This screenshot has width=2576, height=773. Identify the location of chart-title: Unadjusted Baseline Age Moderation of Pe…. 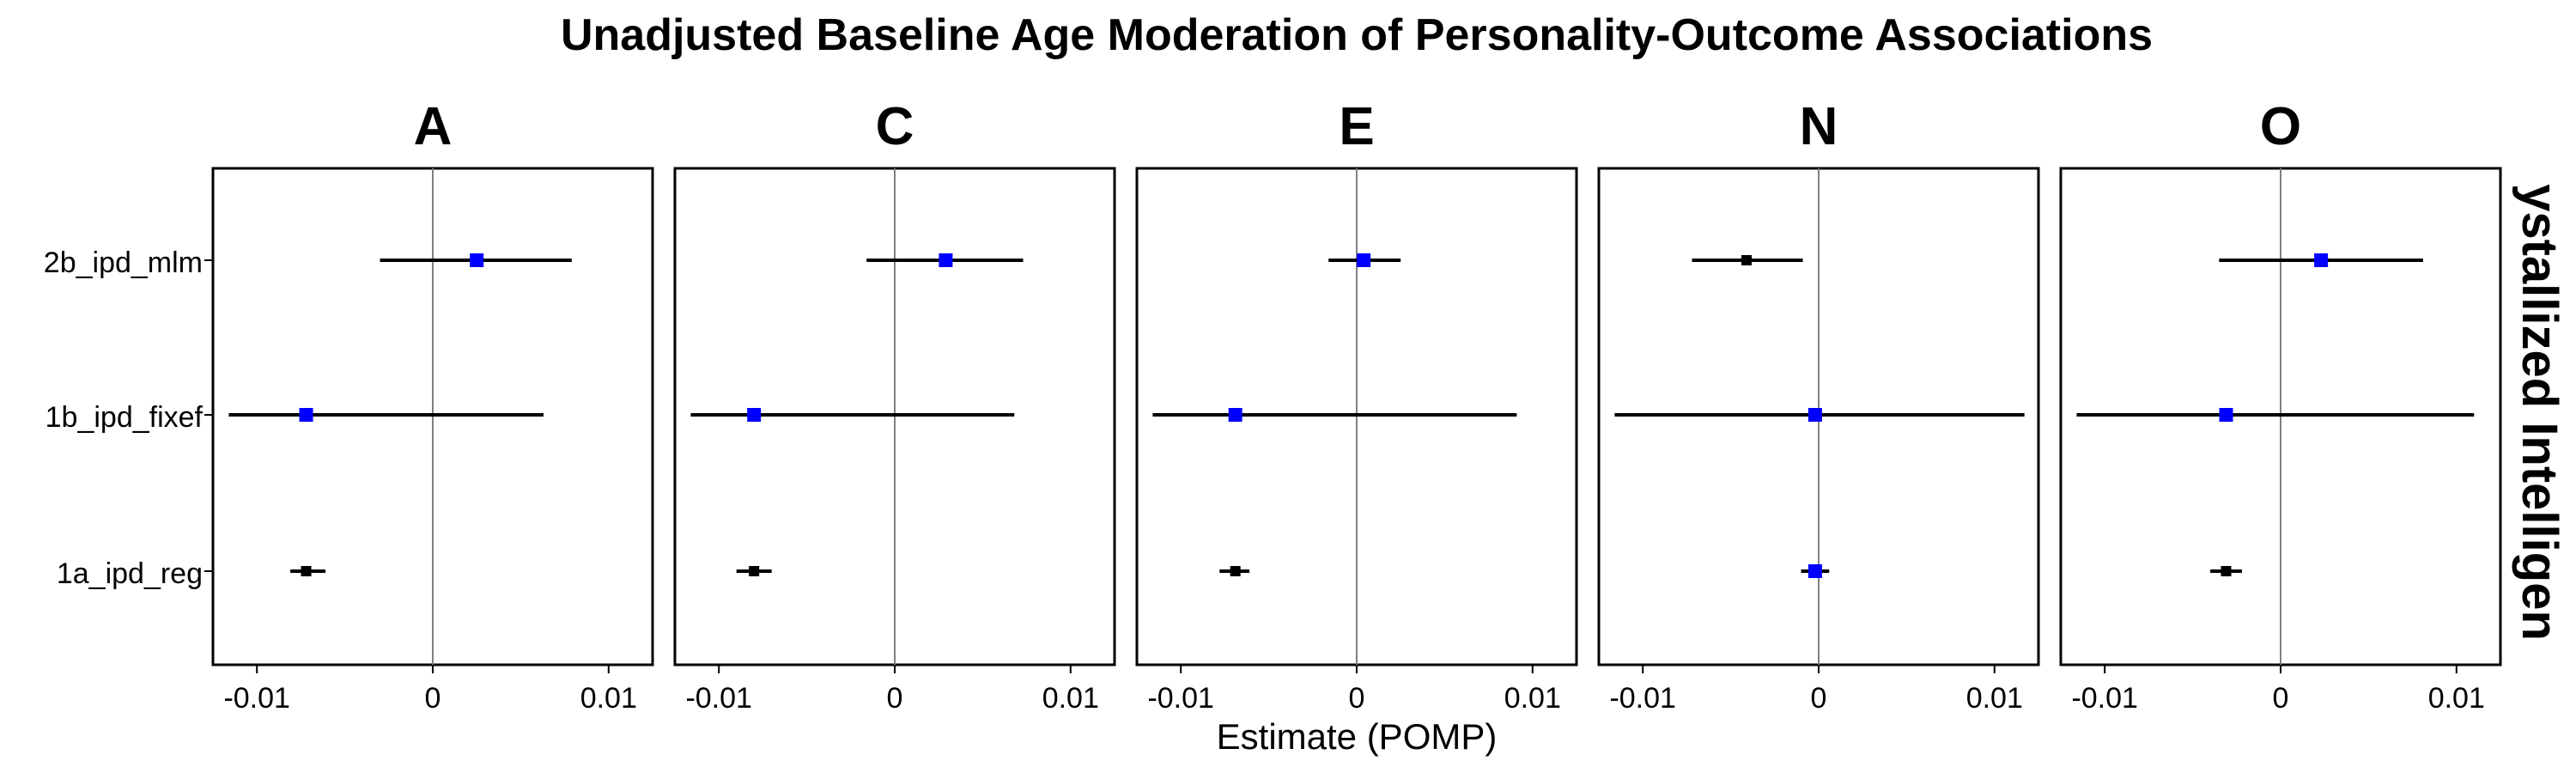
(1357, 35).